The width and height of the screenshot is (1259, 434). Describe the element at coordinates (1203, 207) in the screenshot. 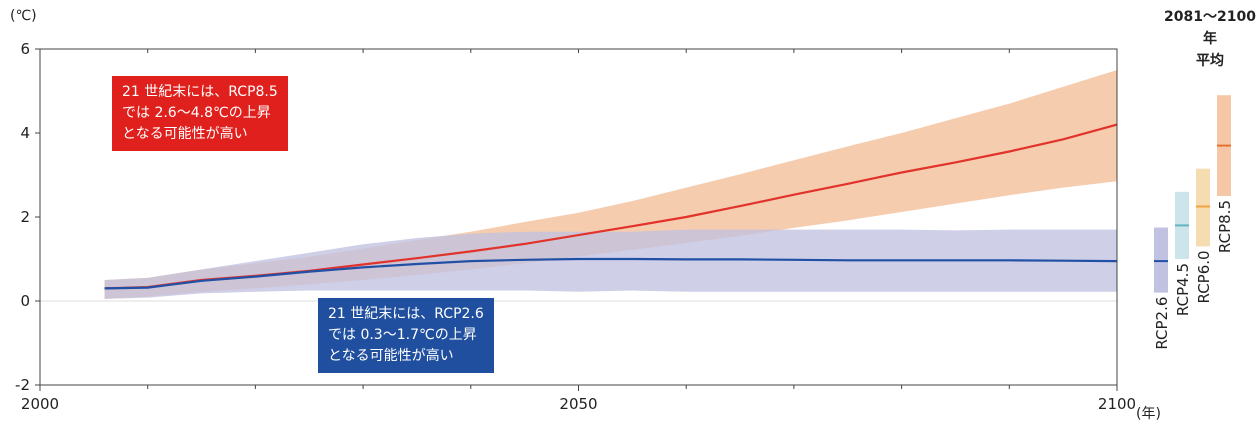

I see `rcp60-range-bar` at that location.